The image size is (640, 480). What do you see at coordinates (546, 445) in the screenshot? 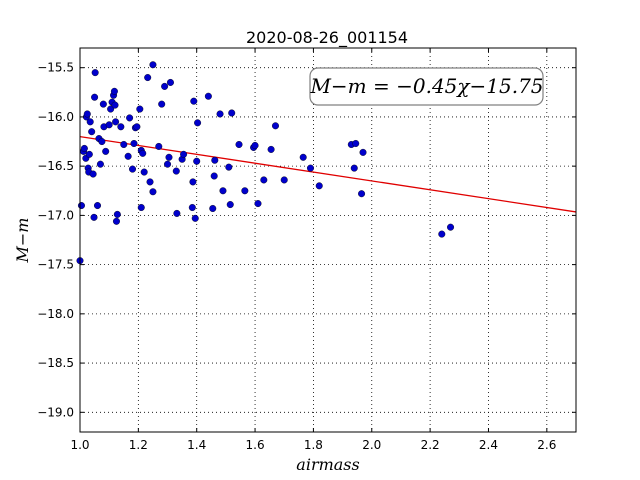
I see `x-tick-label: 2.6` at bounding box center [546, 445].